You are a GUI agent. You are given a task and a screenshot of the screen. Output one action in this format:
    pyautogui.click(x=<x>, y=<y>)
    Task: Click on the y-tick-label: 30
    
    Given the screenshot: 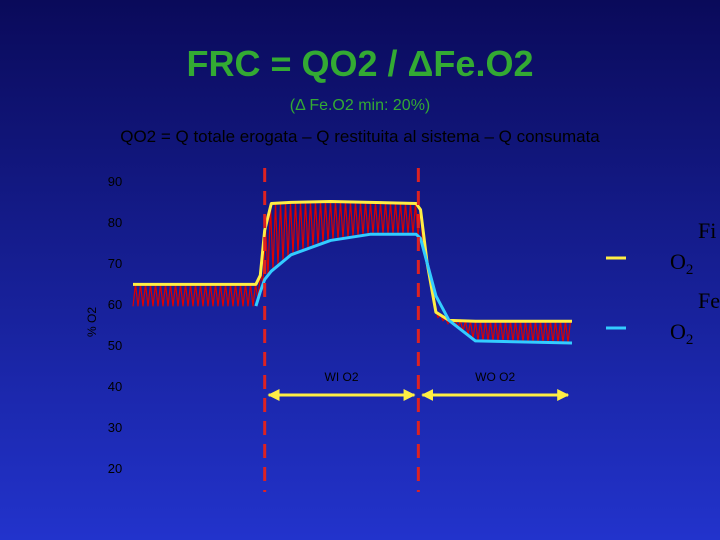 What is the action you would take?
    pyautogui.click(x=115, y=427)
    